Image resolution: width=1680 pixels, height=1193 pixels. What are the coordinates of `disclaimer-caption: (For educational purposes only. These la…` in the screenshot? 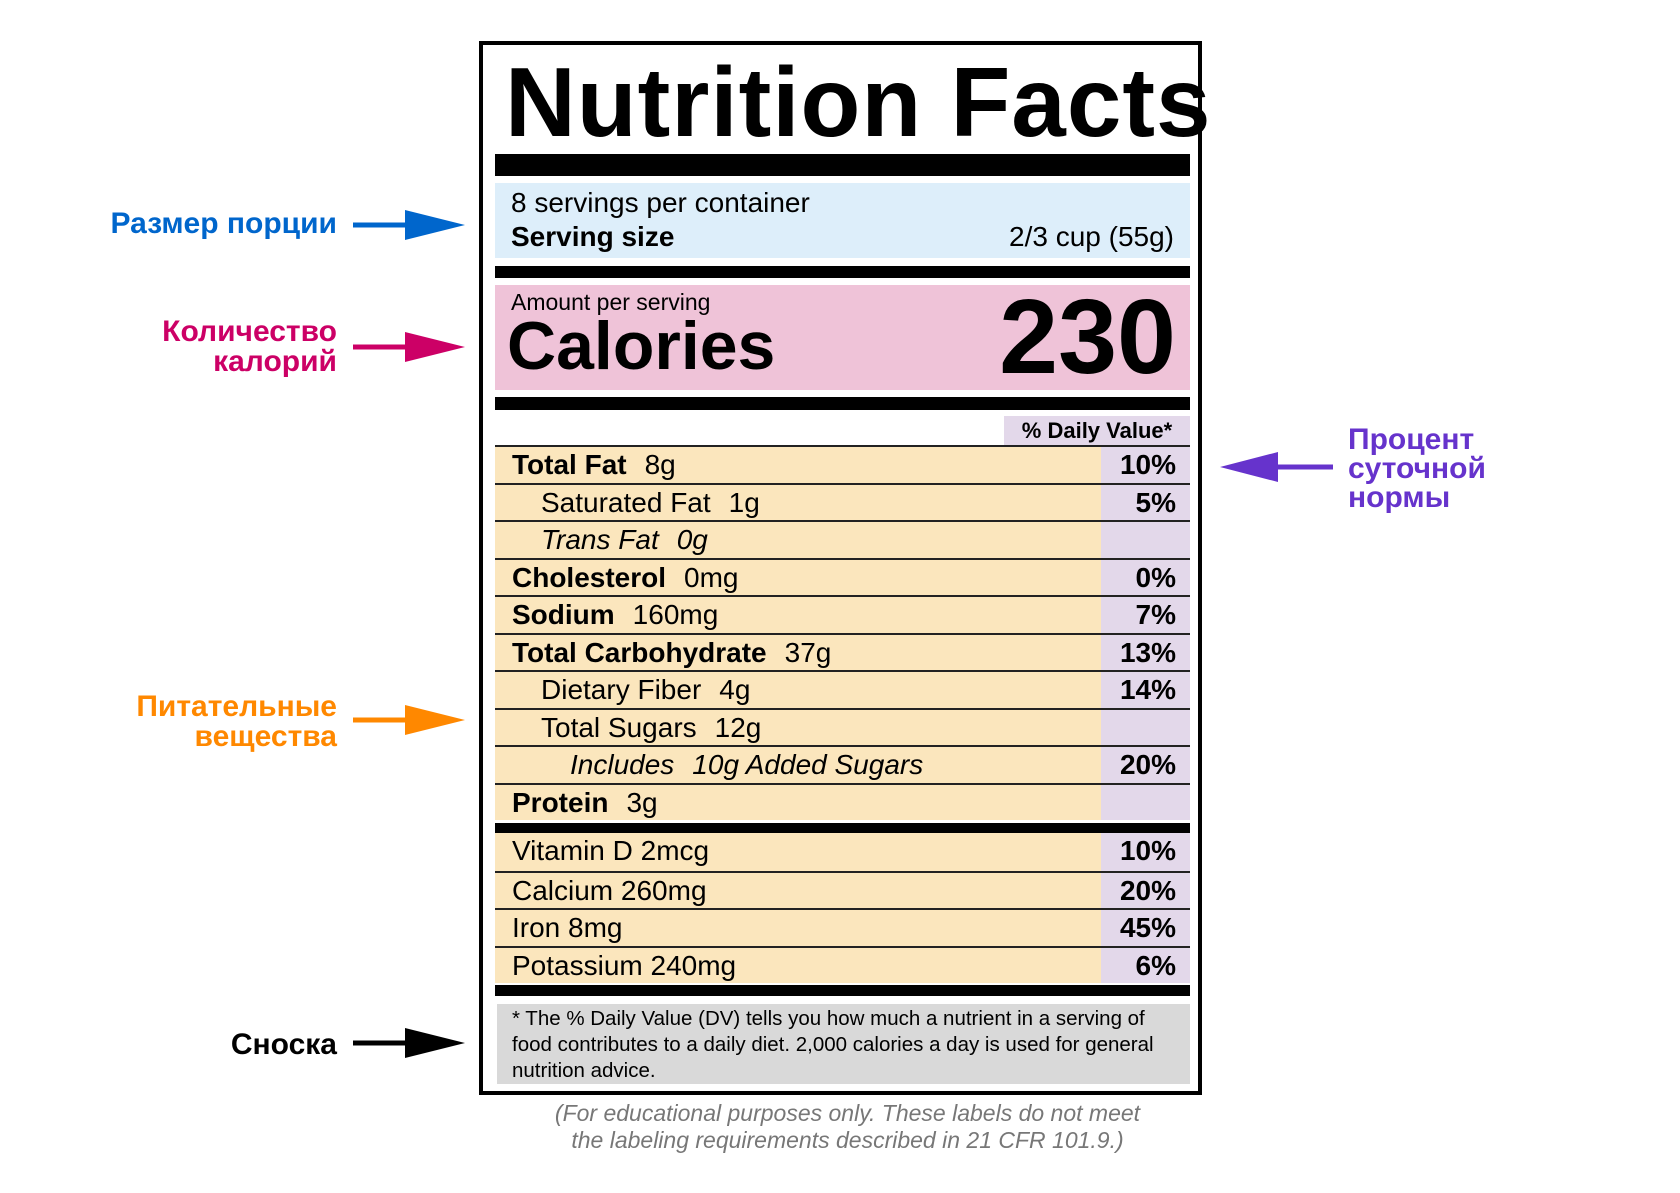 It's located at (847, 1127).